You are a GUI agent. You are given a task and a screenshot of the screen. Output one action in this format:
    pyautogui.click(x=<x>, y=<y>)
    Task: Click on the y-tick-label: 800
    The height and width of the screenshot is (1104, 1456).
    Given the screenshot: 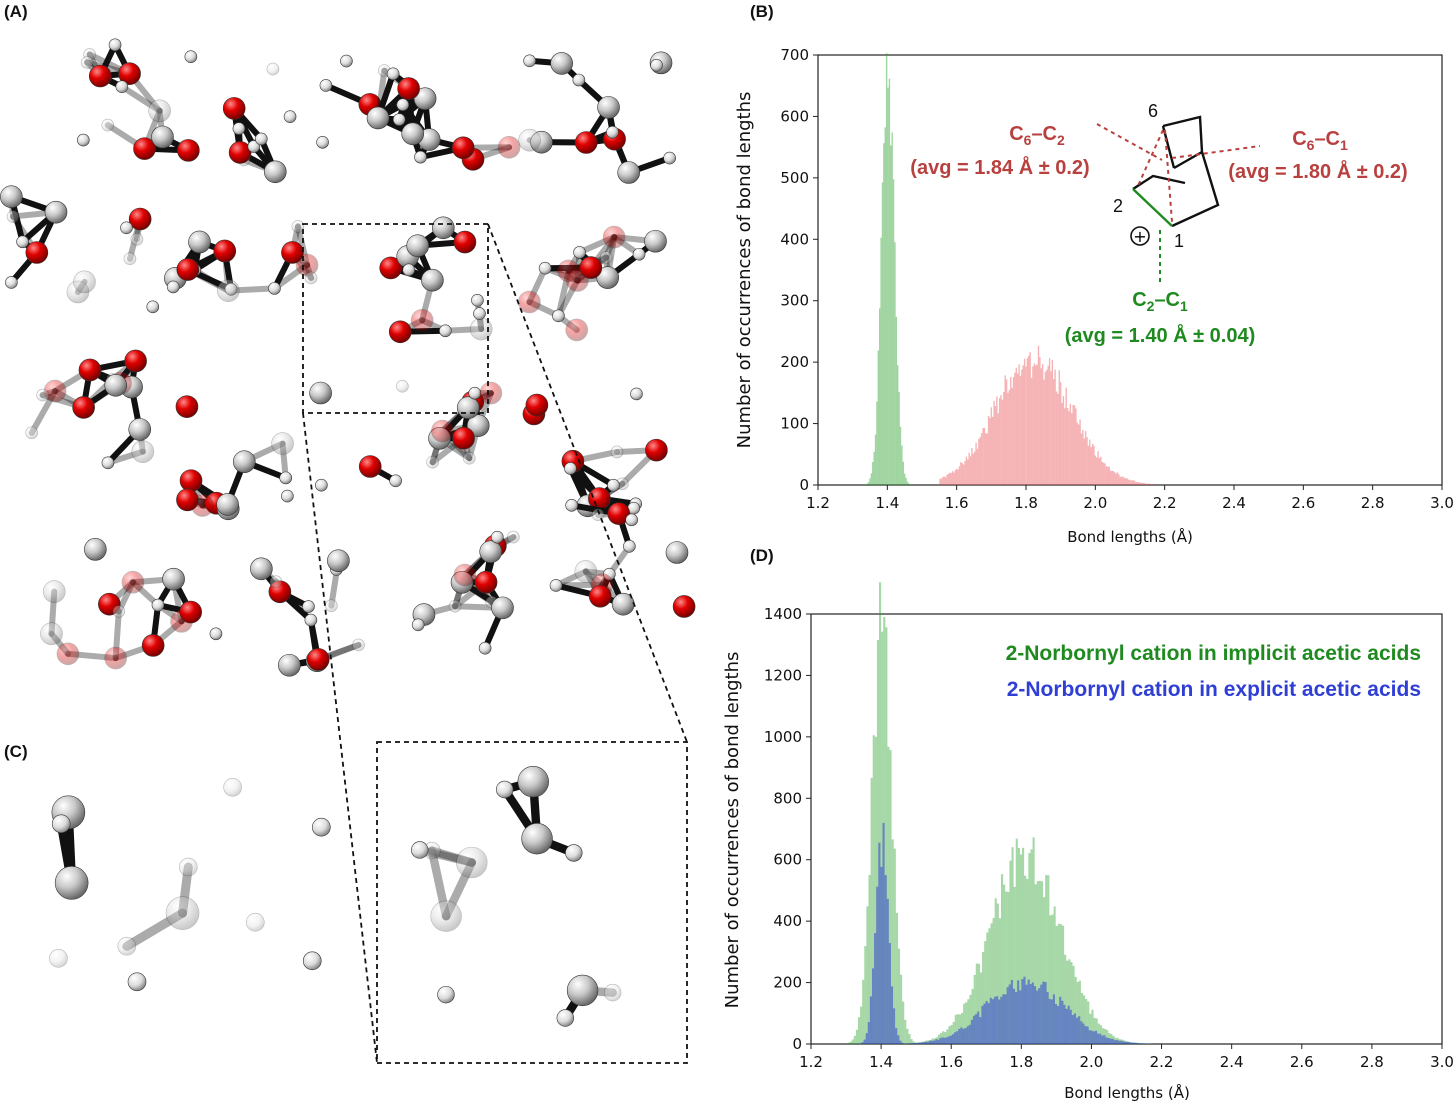 What is the action you would take?
    pyautogui.click(x=787, y=798)
    